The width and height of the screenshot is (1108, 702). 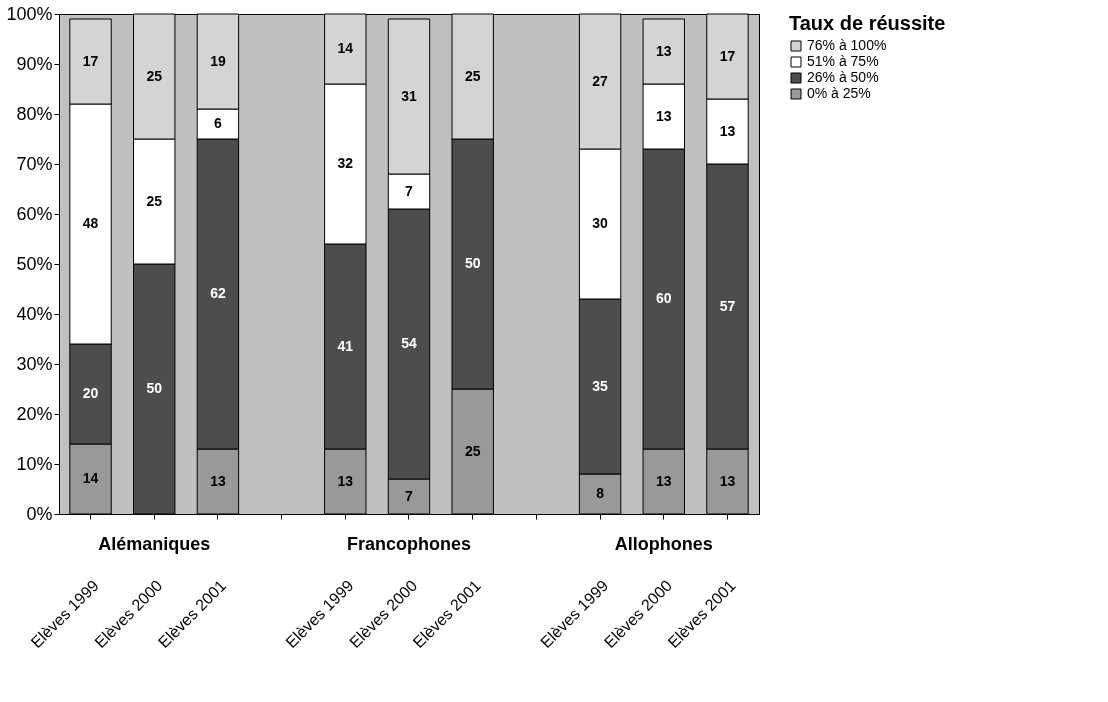 I want to click on text: Francophones, so click(x=409, y=544).